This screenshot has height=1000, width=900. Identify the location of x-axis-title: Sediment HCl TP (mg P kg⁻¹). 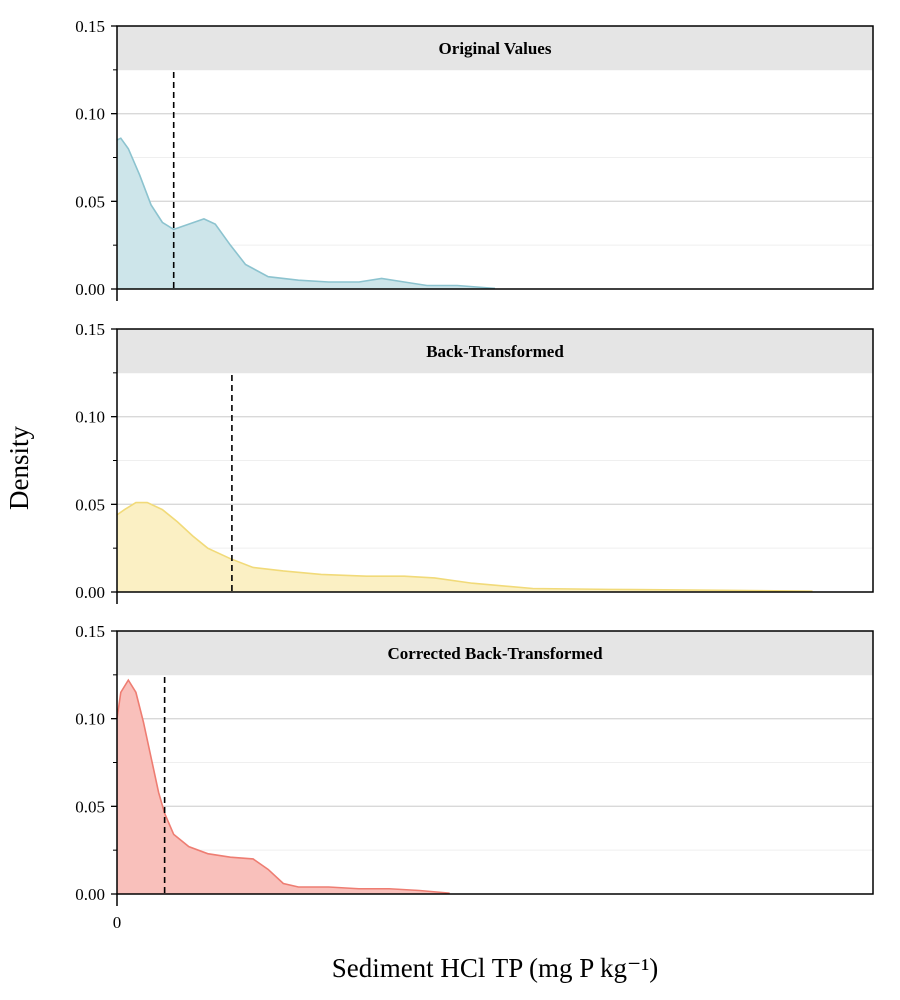
(495, 968).